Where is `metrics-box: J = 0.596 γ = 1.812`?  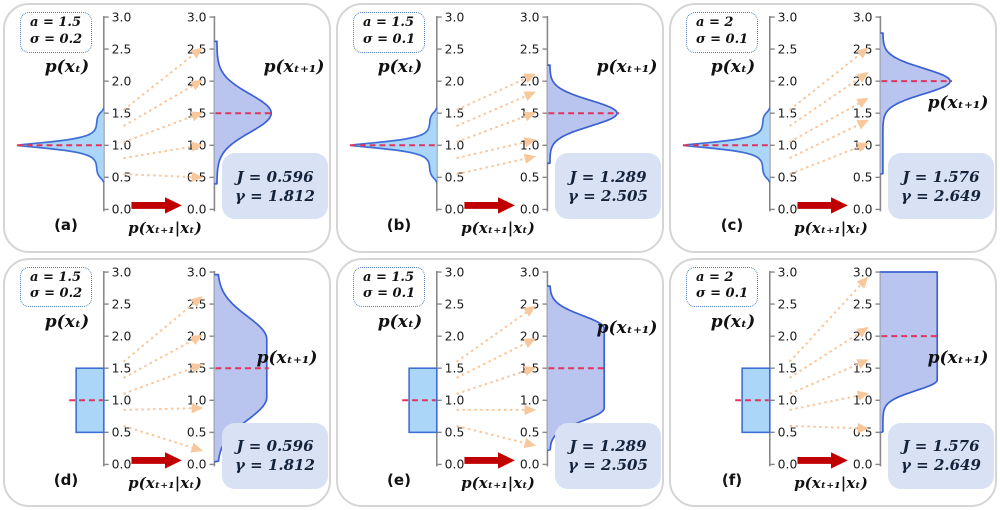 metrics-box: J = 0.596 γ = 1.812 is located at coordinates (275, 186).